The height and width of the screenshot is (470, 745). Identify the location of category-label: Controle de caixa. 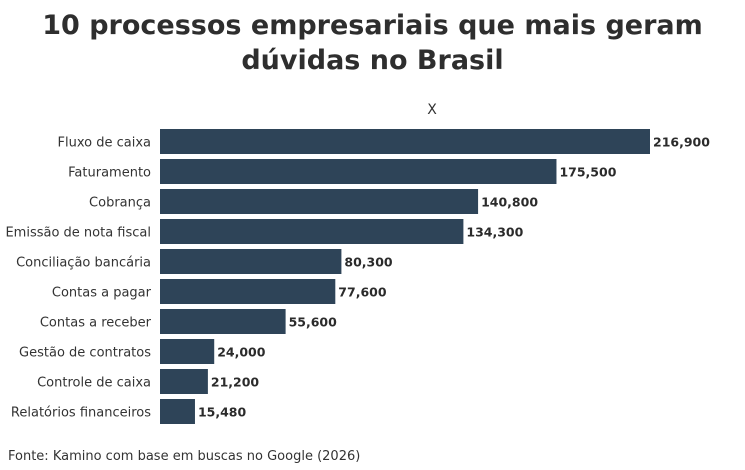
(94, 383).